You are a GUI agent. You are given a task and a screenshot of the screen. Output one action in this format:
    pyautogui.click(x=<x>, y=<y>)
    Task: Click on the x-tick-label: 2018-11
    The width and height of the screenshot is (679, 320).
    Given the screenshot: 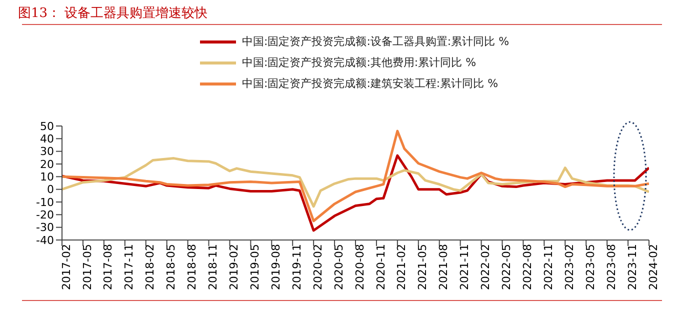 What is the action you would take?
    pyautogui.click(x=213, y=267)
    